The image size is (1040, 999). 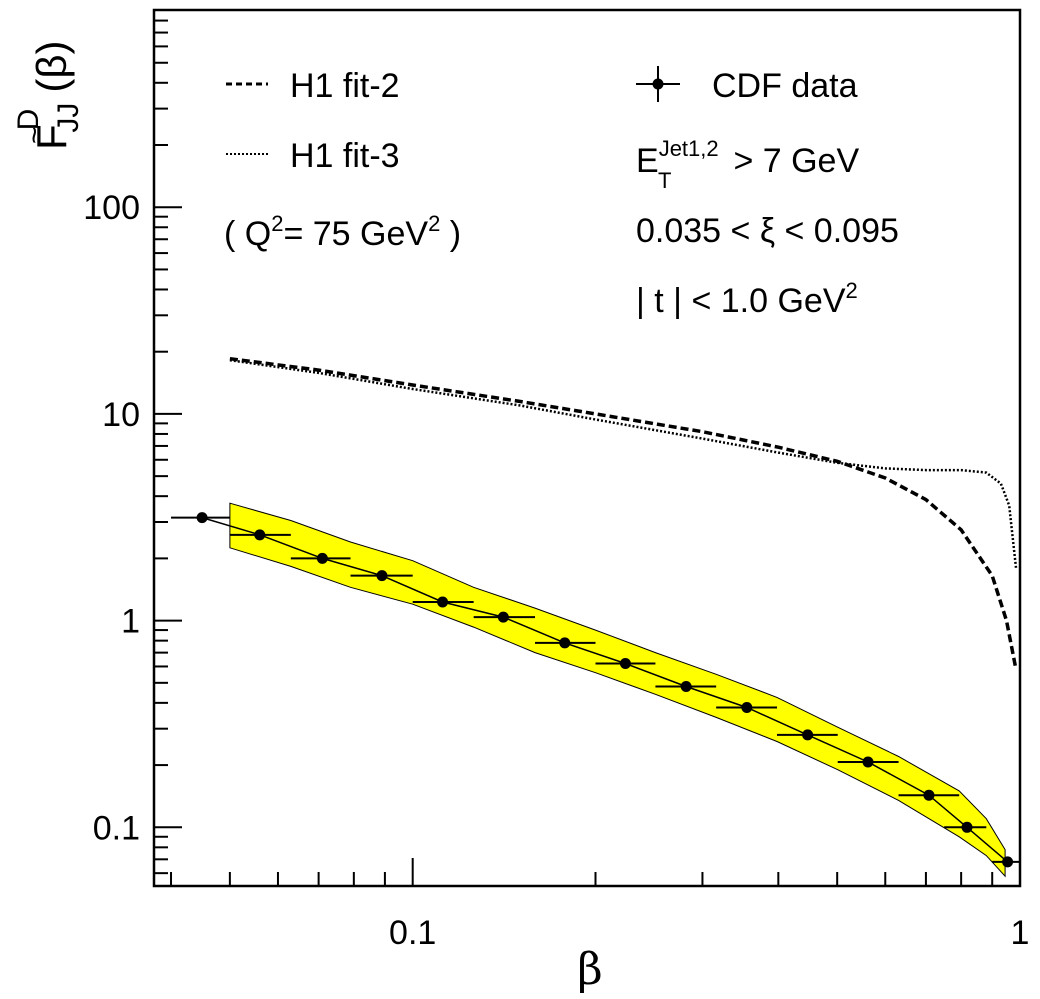 I want to click on y-tick-label-0: 0.1, so click(x=116, y=828).